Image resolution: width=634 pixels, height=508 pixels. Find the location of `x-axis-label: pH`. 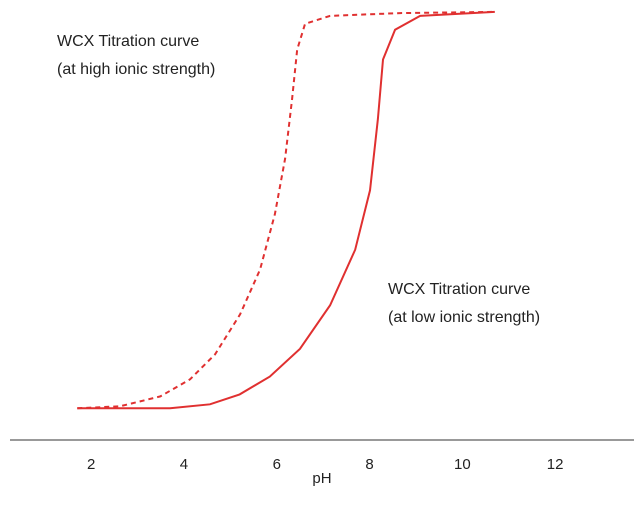

x-axis-label: pH is located at coordinates (321, 478).